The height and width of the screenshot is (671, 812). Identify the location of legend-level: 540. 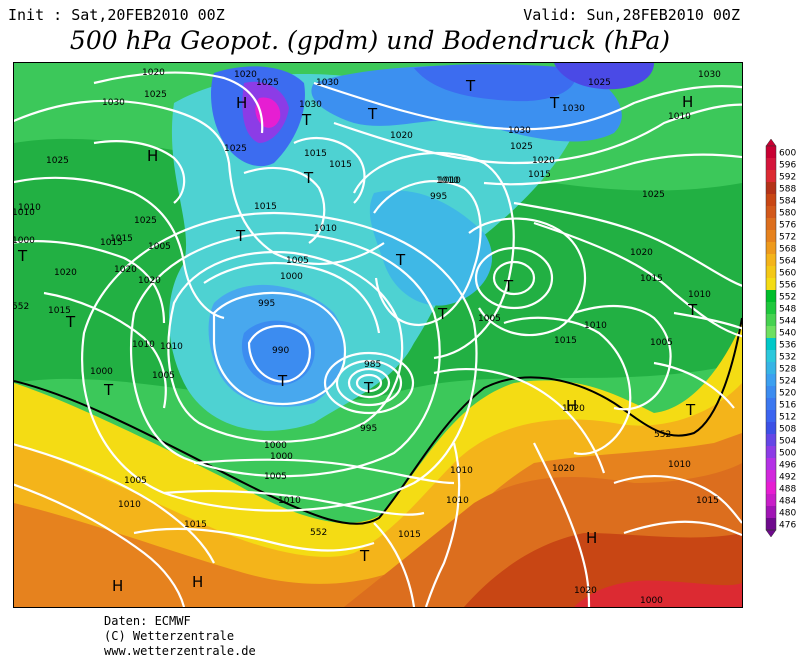
(787, 334).